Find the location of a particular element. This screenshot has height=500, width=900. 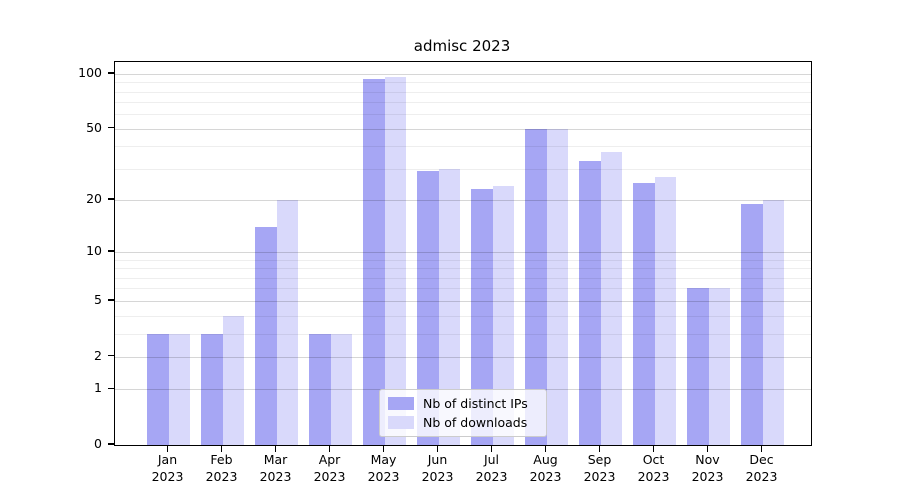

x-tick-label-sep: Sep 2023 is located at coordinates (599, 468).